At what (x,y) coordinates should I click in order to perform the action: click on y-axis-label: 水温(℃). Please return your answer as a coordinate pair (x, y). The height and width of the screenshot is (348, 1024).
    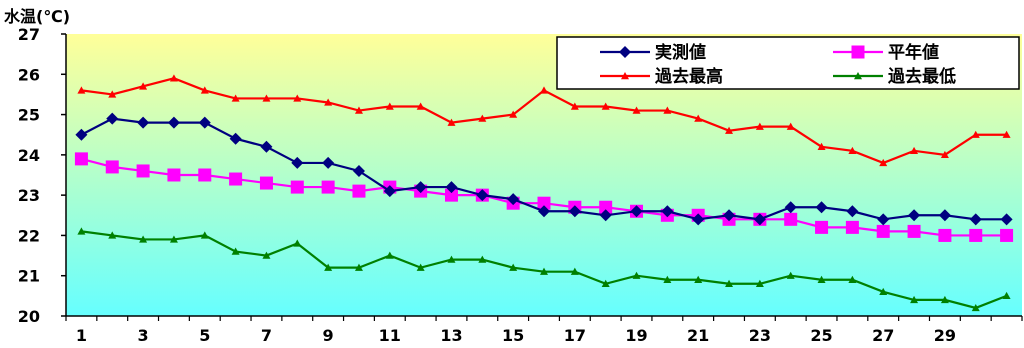
    Looking at the image, I should click on (37, 16).